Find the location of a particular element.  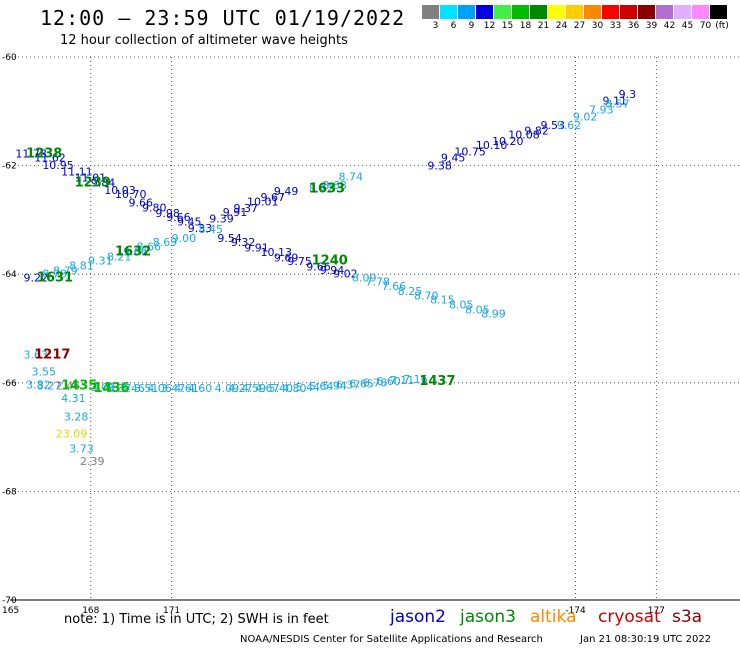

data-point-label: 8.72 is located at coordinates (321, 188).